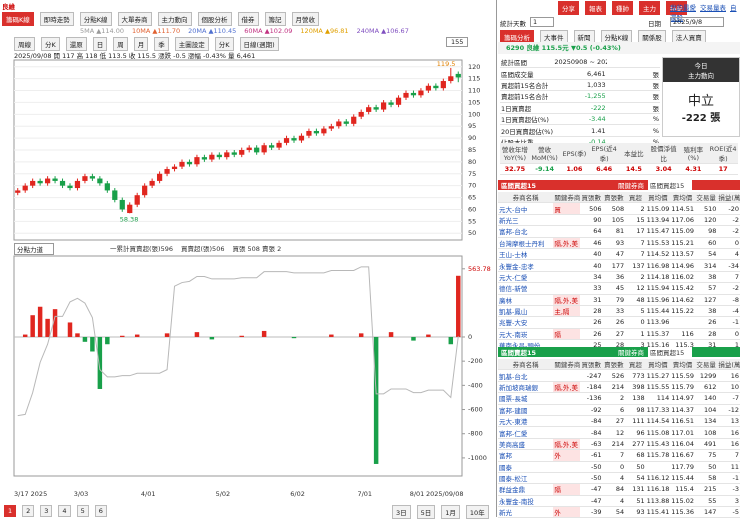 Image resolution: width=740 pixels, height=519 pixels. What do you see at coordinates (614, 432) in the screenshot?
I see `cell: 12` at bounding box center [614, 432].